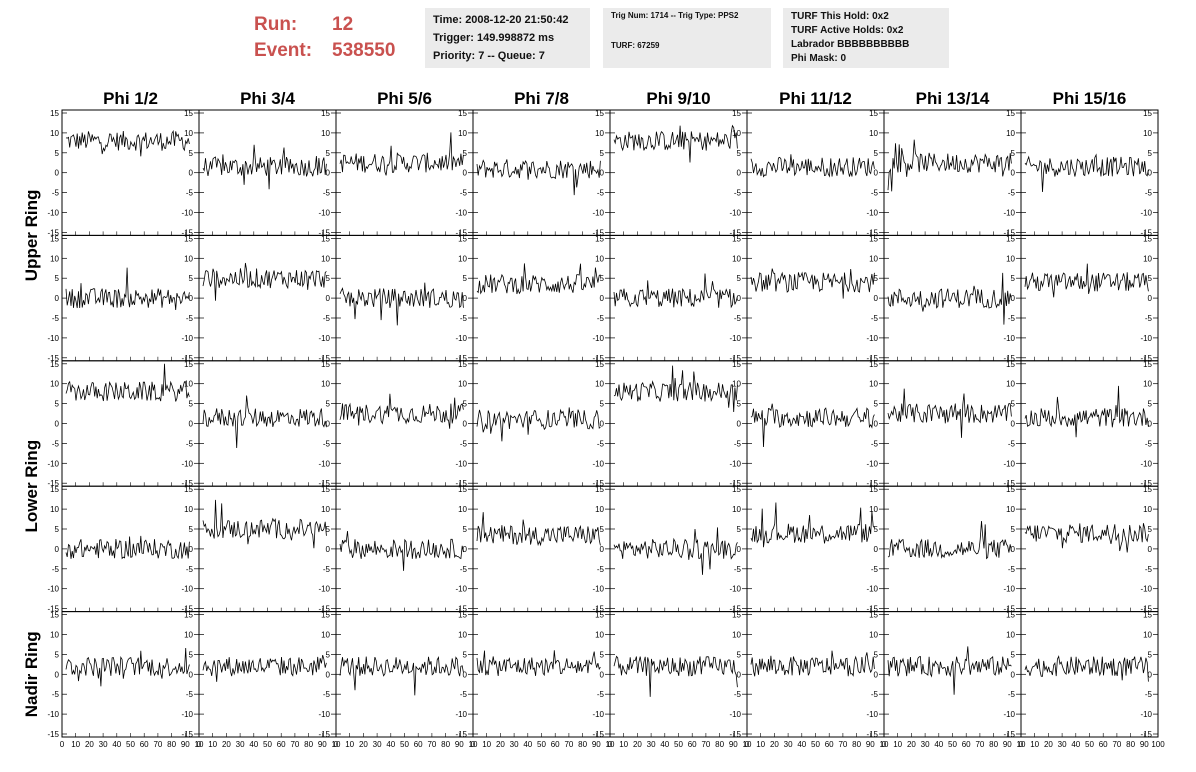 This screenshot has width=1196, height=772. I want to click on event-value: 538550, so click(364, 50).